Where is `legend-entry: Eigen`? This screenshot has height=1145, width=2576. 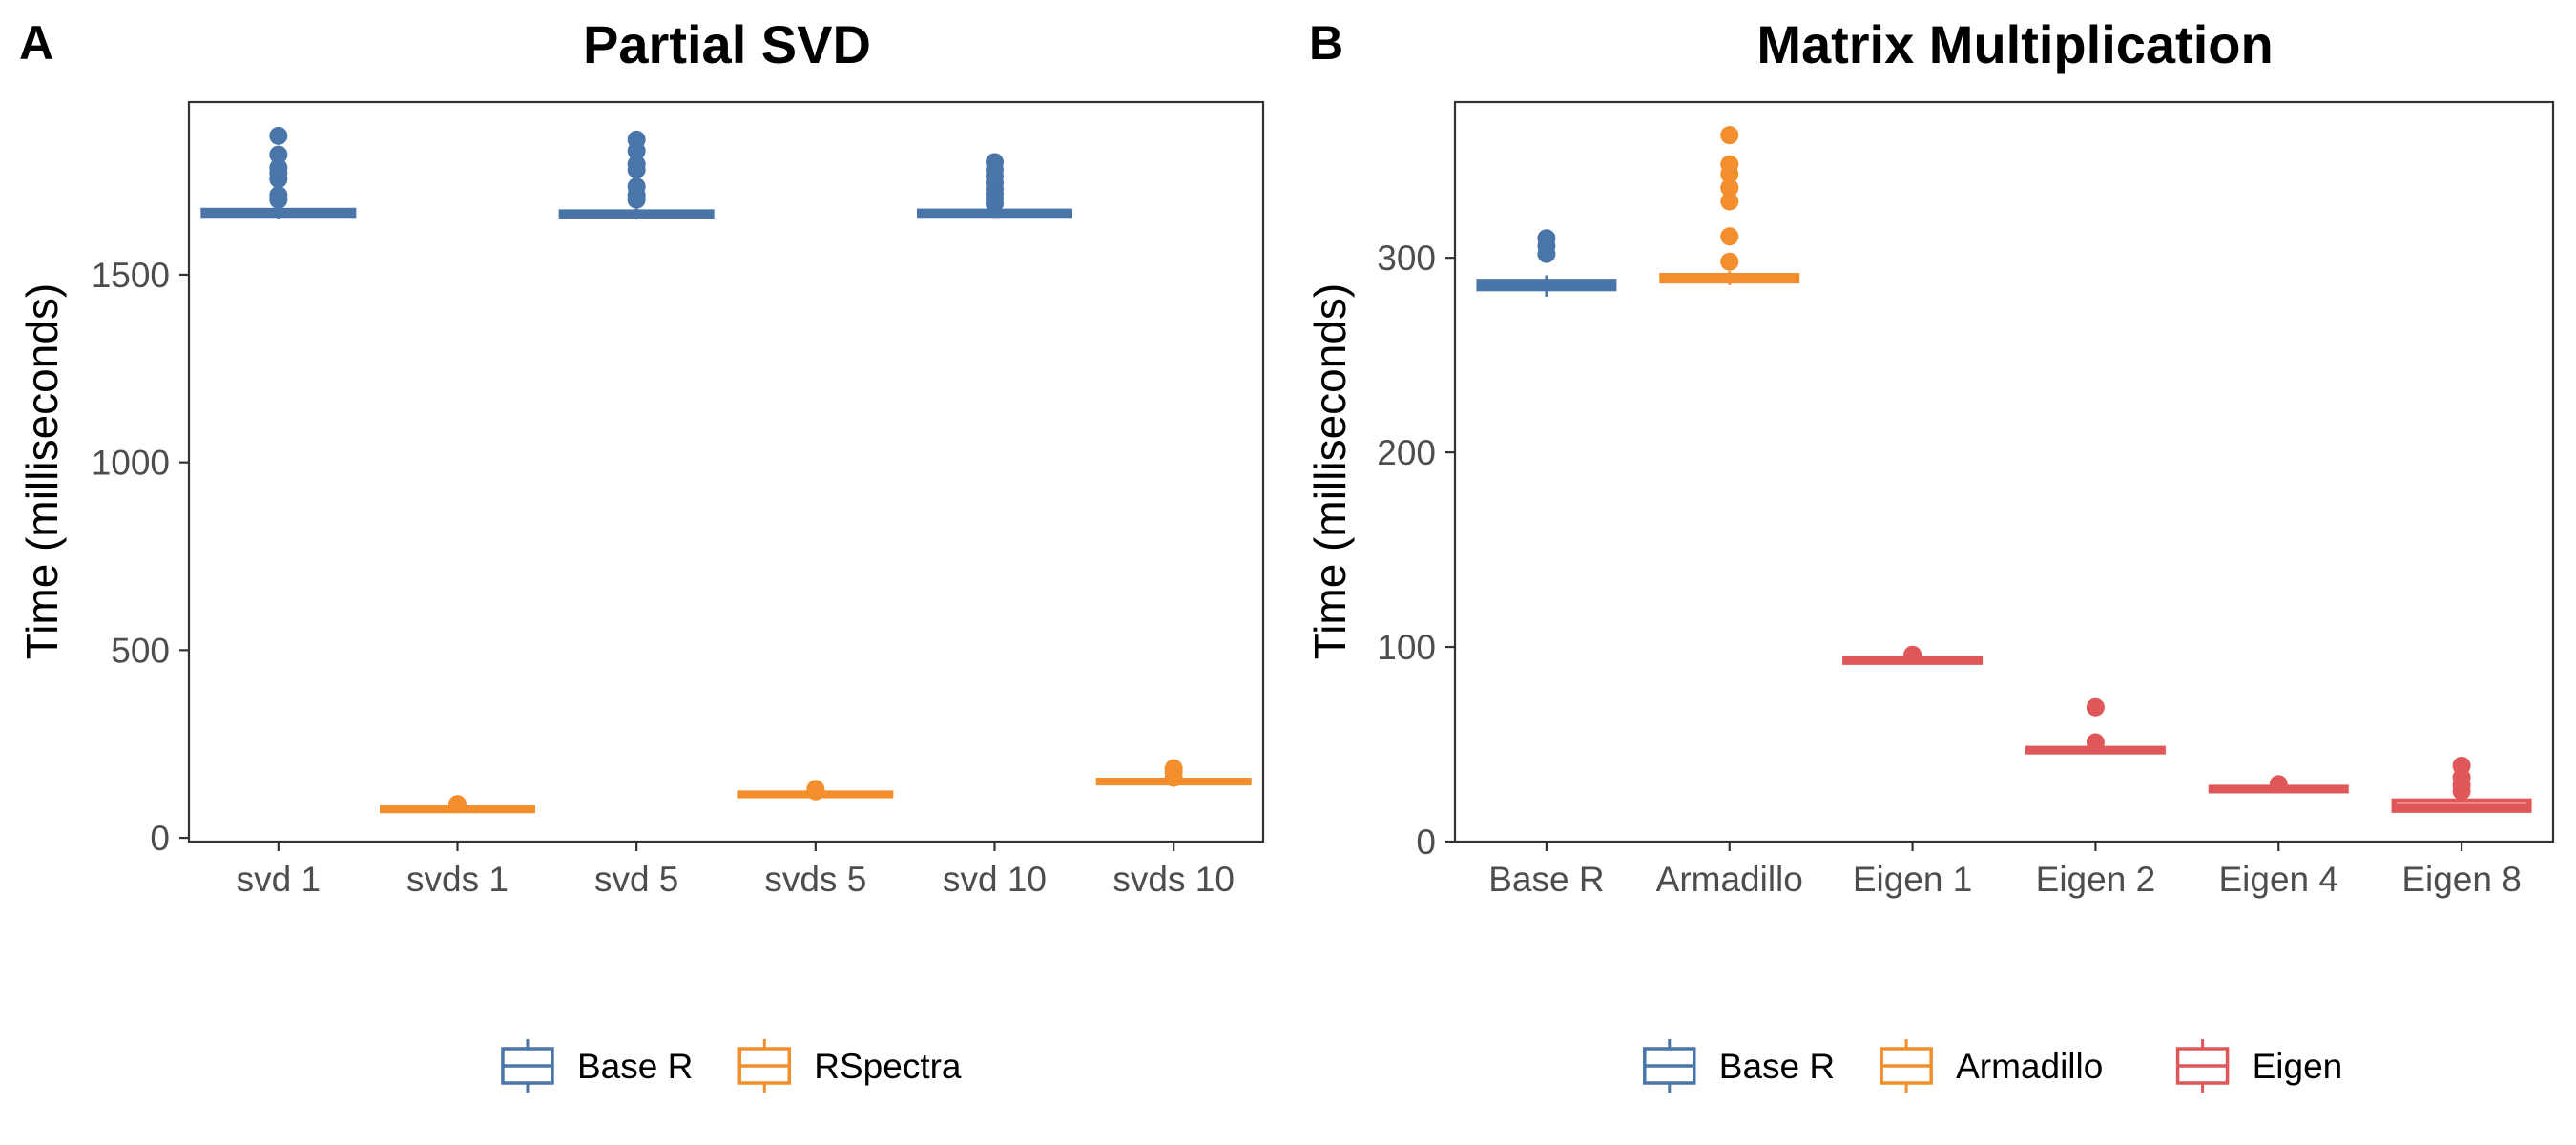
legend-entry: Eigen is located at coordinates (2259, 1066).